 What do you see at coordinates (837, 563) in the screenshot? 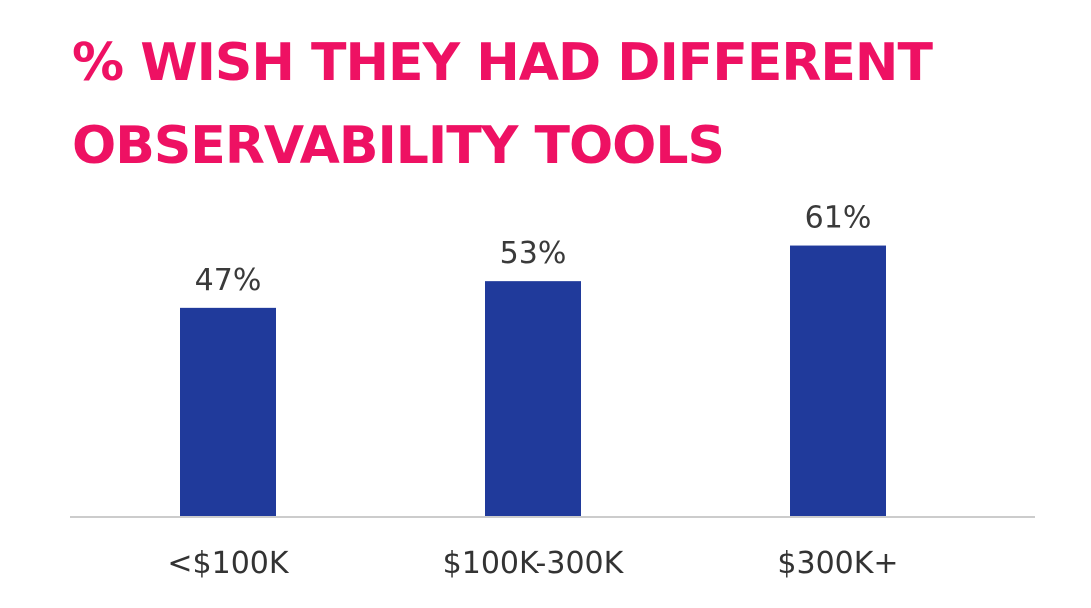
I see `x-tick-label-2: $300K+` at bounding box center [837, 563].